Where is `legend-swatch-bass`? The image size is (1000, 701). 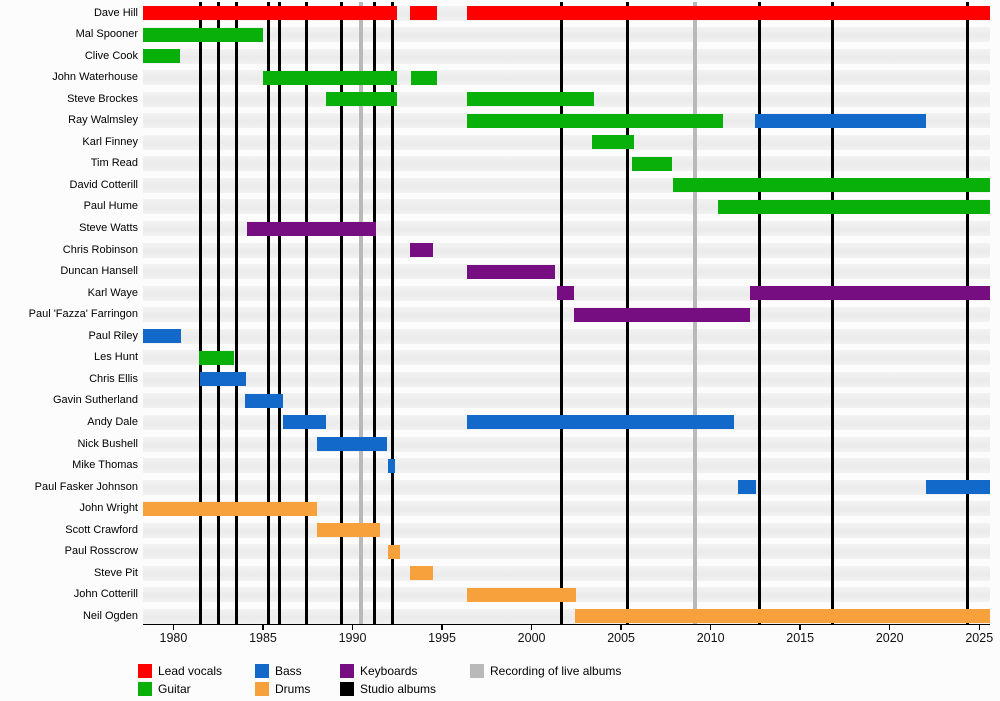 legend-swatch-bass is located at coordinates (262, 671).